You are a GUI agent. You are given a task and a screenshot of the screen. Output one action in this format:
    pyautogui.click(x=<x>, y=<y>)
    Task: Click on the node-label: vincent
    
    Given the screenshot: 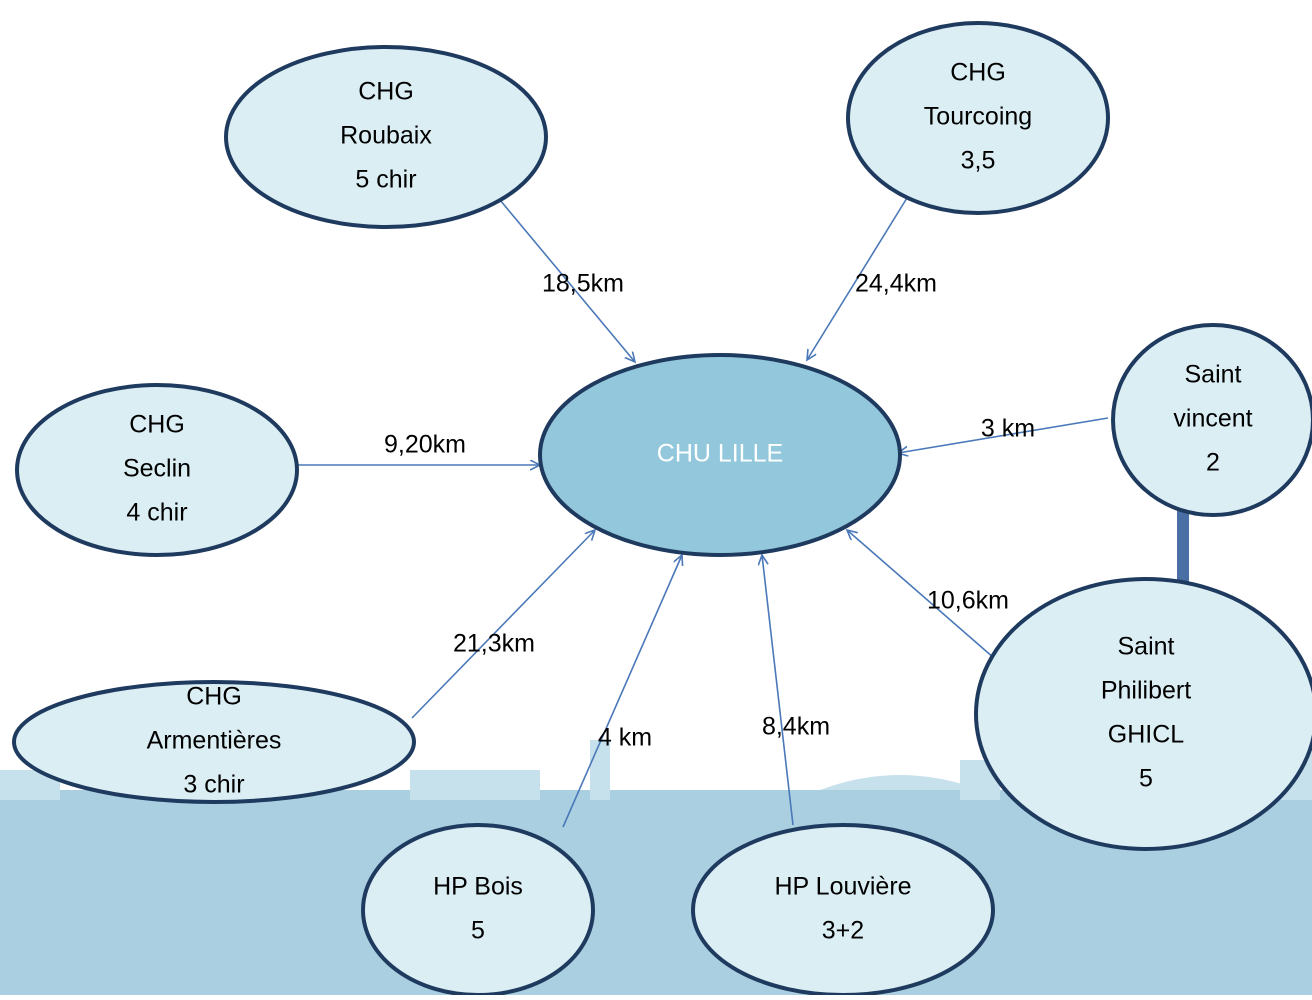 What is the action you would take?
    pyautogui.click(x=1212, y=419)
    